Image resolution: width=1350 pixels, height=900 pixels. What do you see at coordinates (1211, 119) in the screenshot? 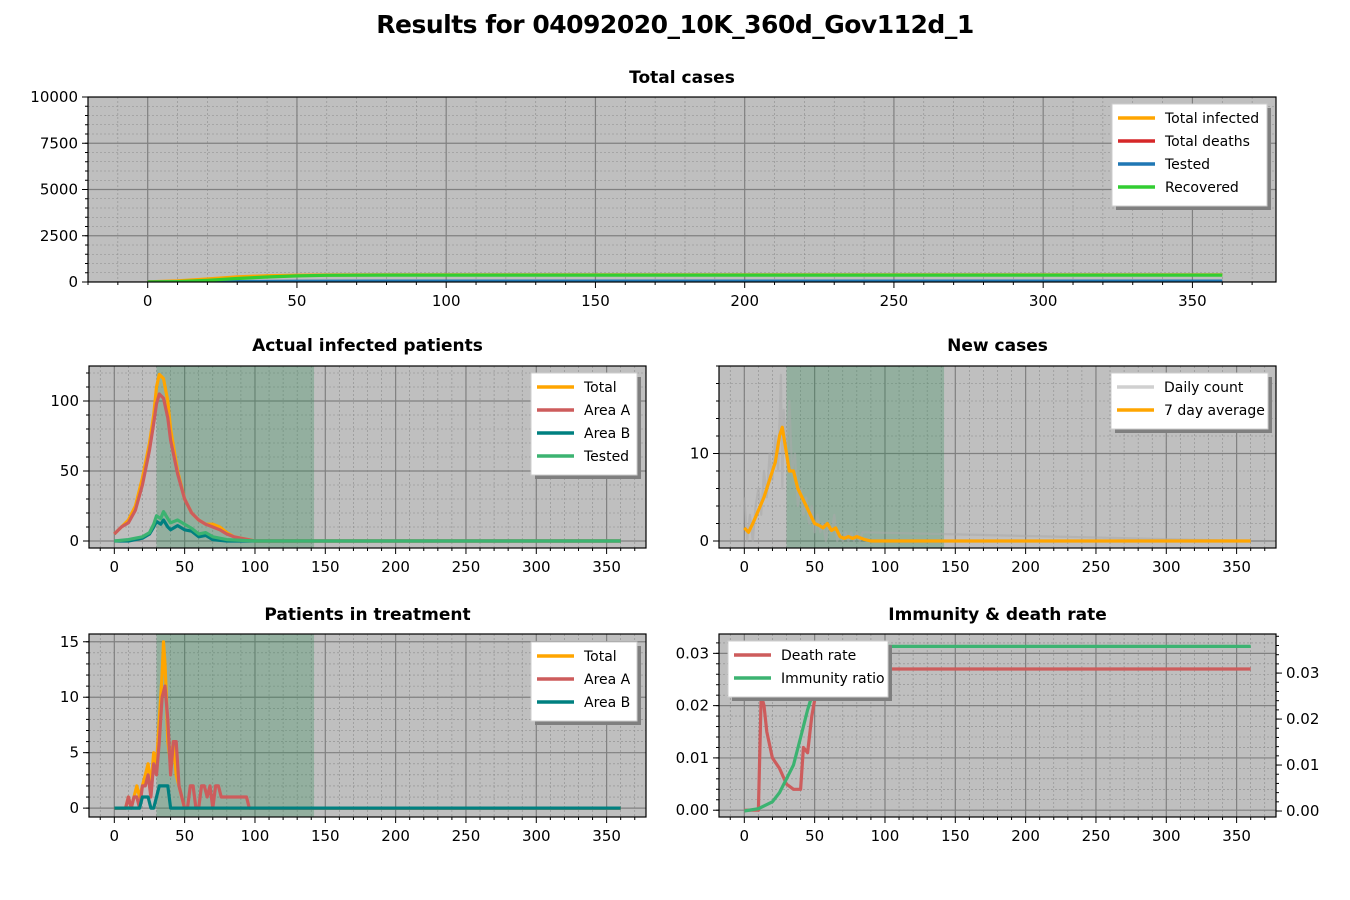
I see `legend-label: Total infected` at bounding box center [1211, 119].